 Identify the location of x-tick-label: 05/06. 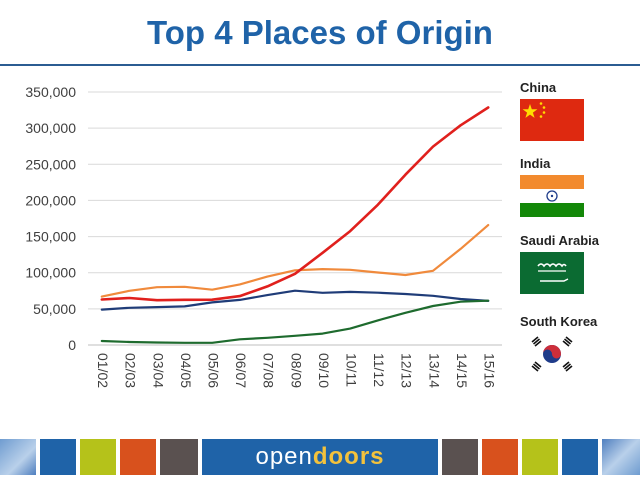
(213, 370).